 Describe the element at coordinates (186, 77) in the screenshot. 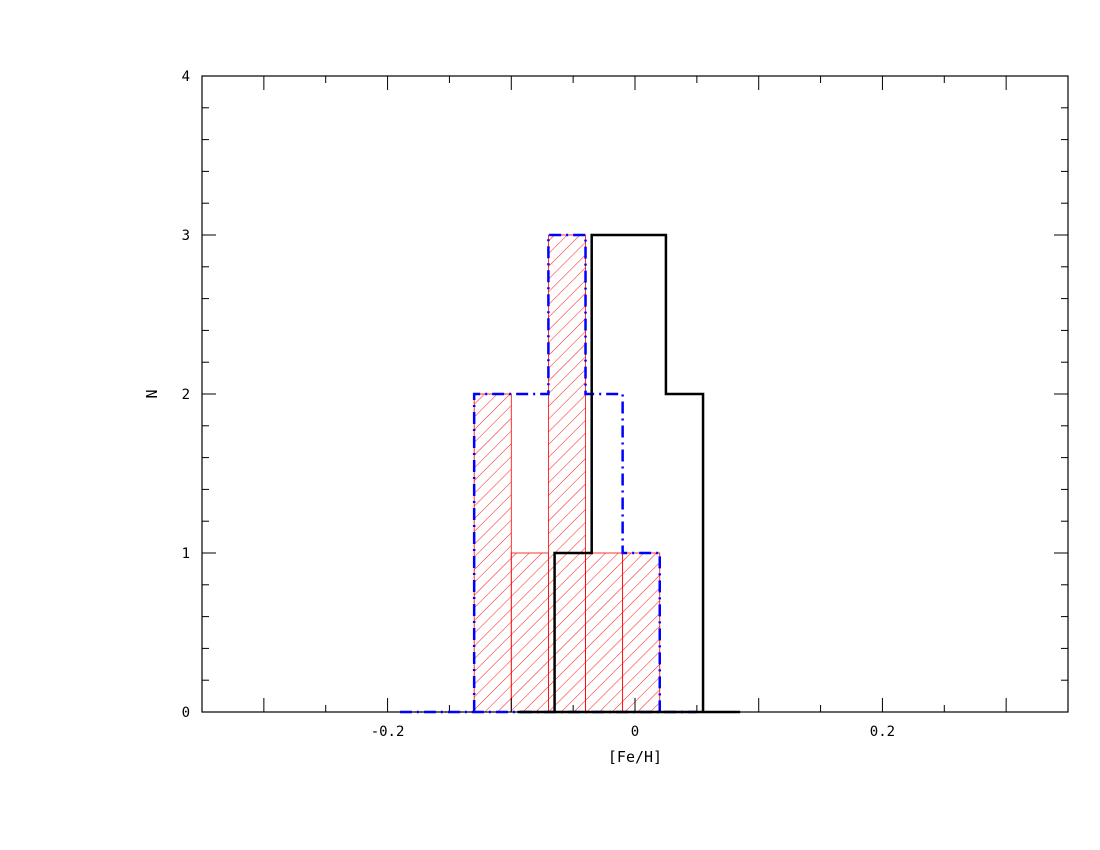

I see `y-tick-label: 4` at that location.